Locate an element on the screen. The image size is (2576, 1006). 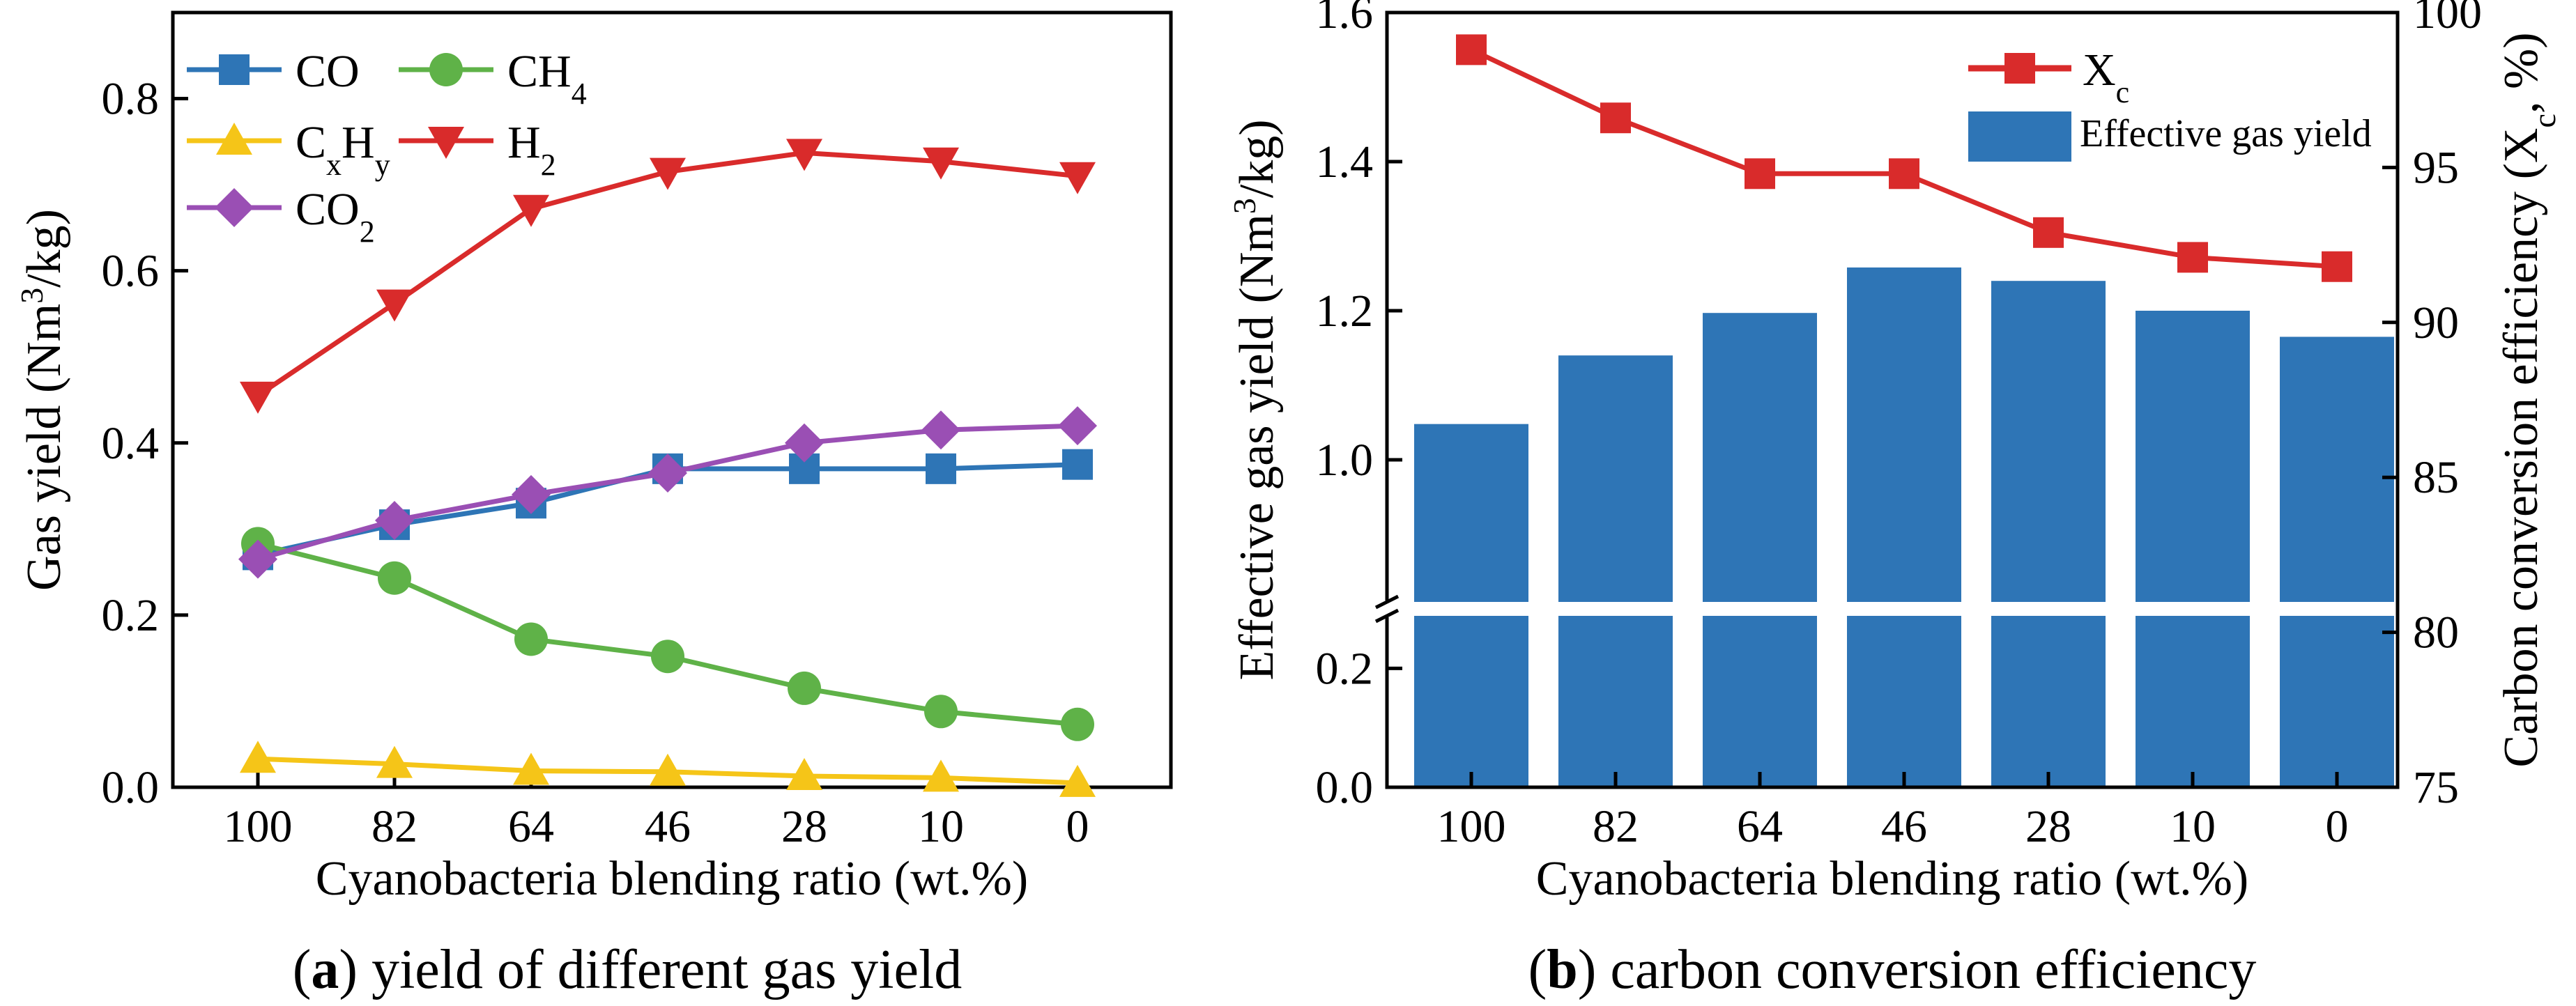
panel-b-x-tick-label: 10 is located at coordinates (2193, 826).